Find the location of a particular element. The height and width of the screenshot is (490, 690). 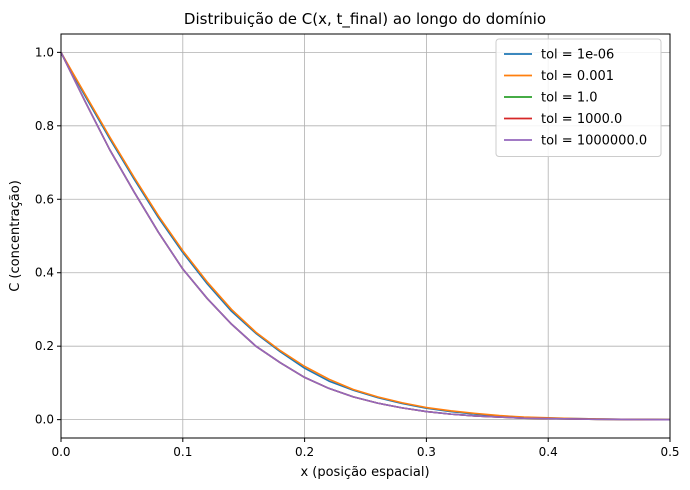

y-tick-label: 0.0 is located at coordinates (44, 420).